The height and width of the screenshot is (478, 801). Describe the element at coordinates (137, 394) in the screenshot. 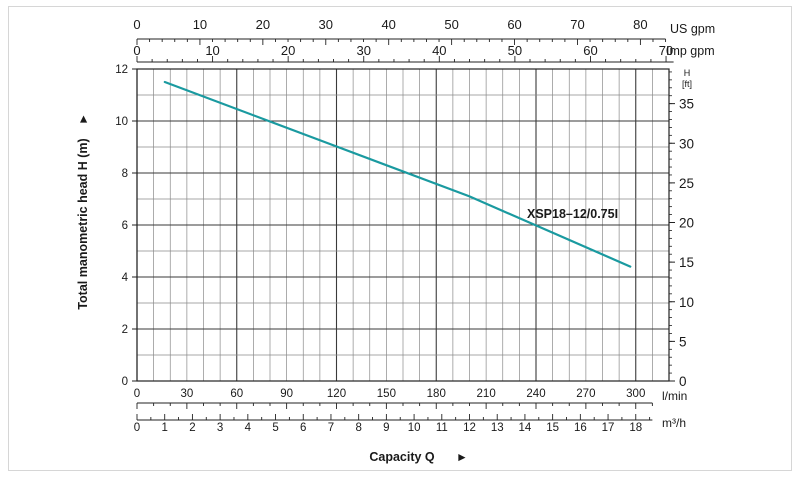

I see `lmin-tick-label: 0` at that location.